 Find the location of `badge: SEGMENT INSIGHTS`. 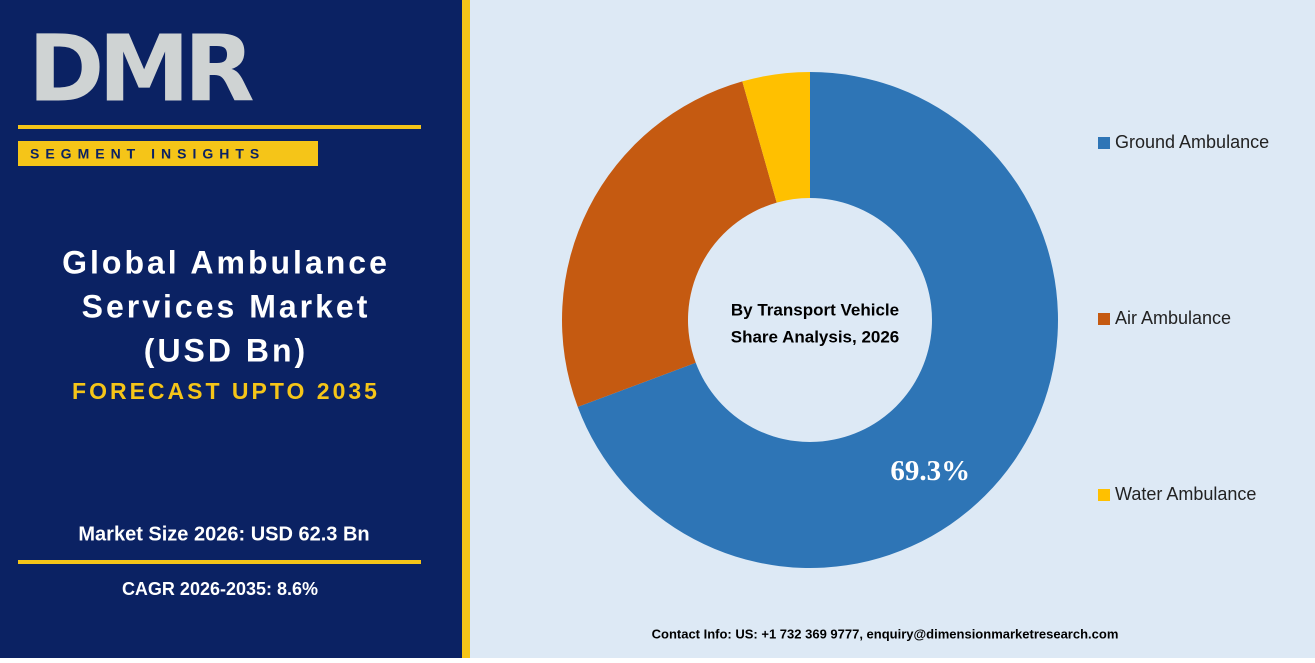

badge: SEGMENT INSIGHTS is located at coordinates (147, 154).